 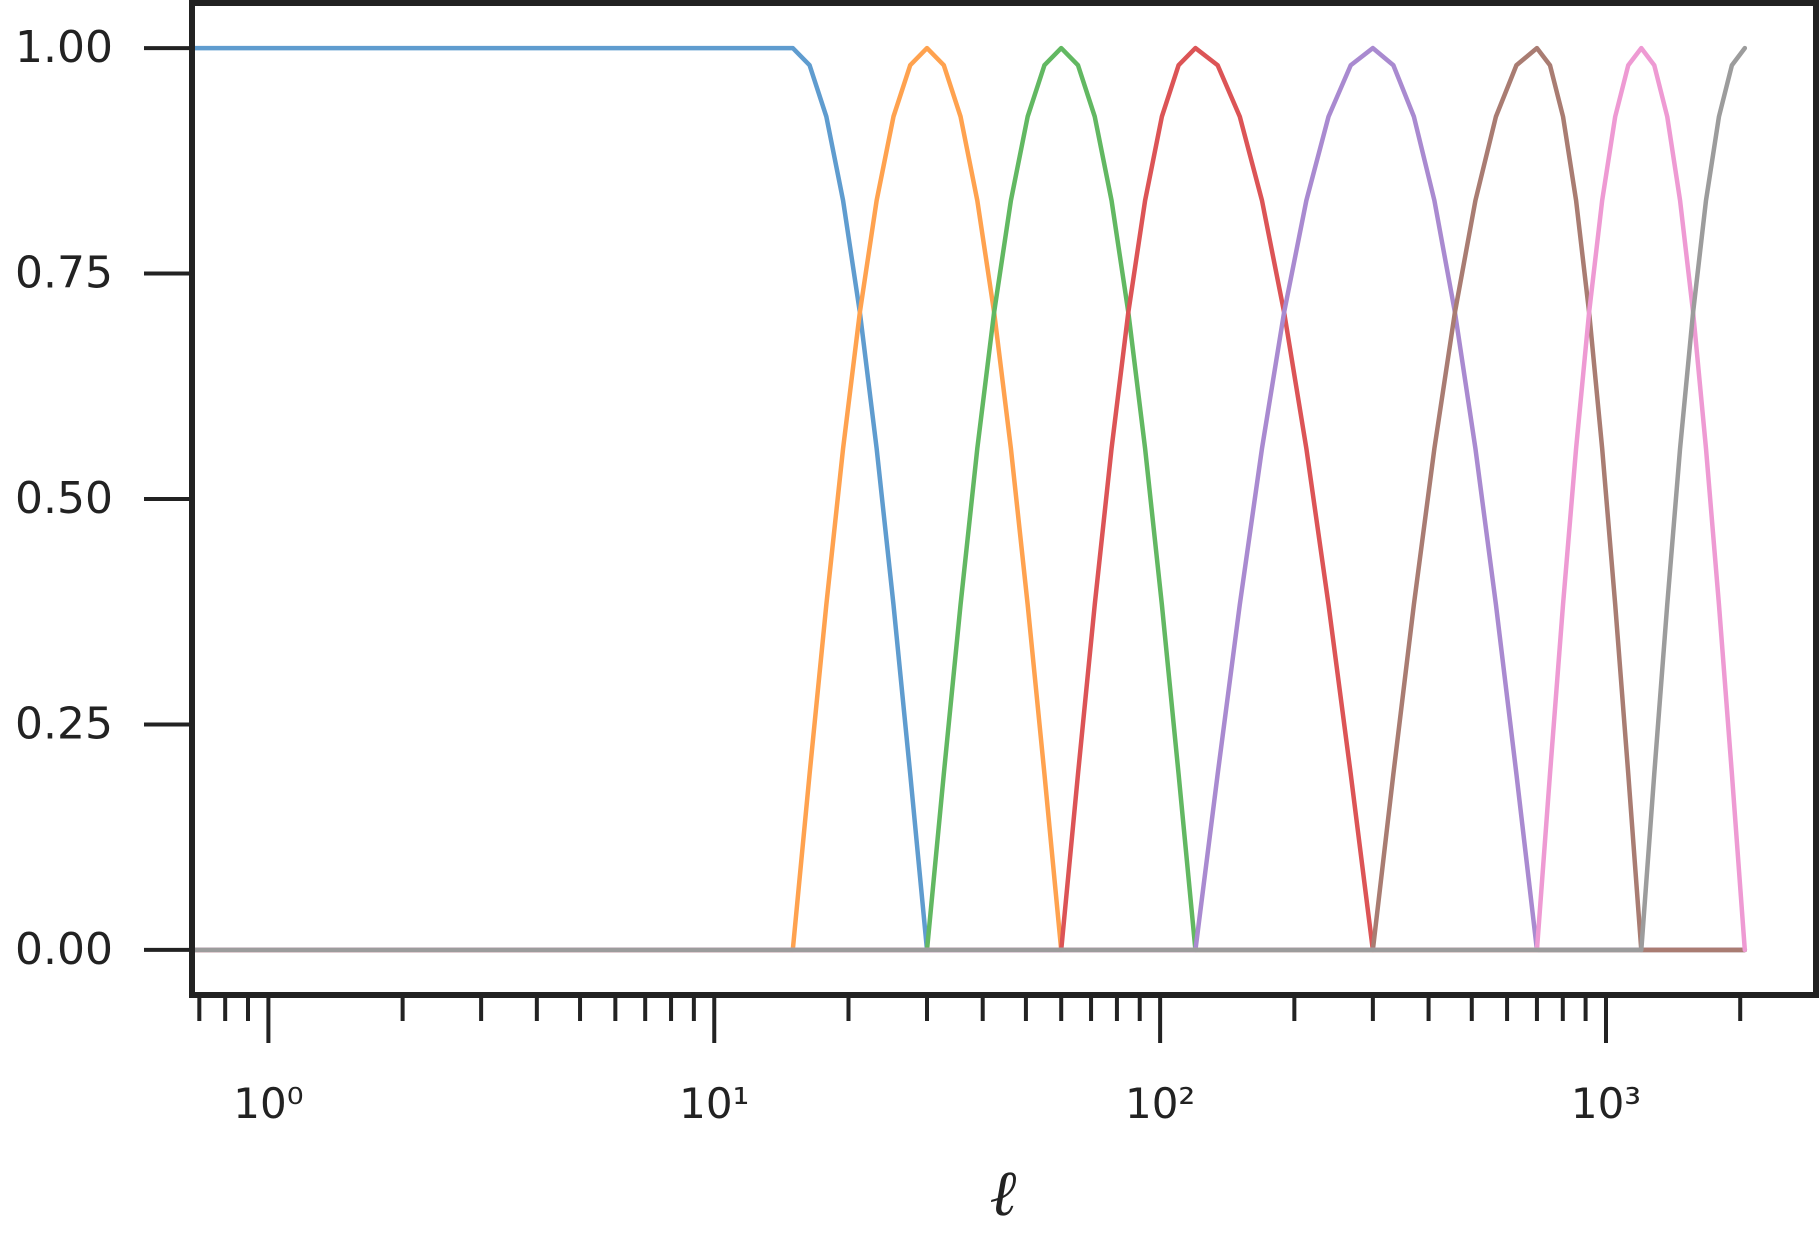 What do you see at coordinates (64, 498) in the screenshot?
I see `y-tick-label: 0.50` at bounding box center [64, 498].